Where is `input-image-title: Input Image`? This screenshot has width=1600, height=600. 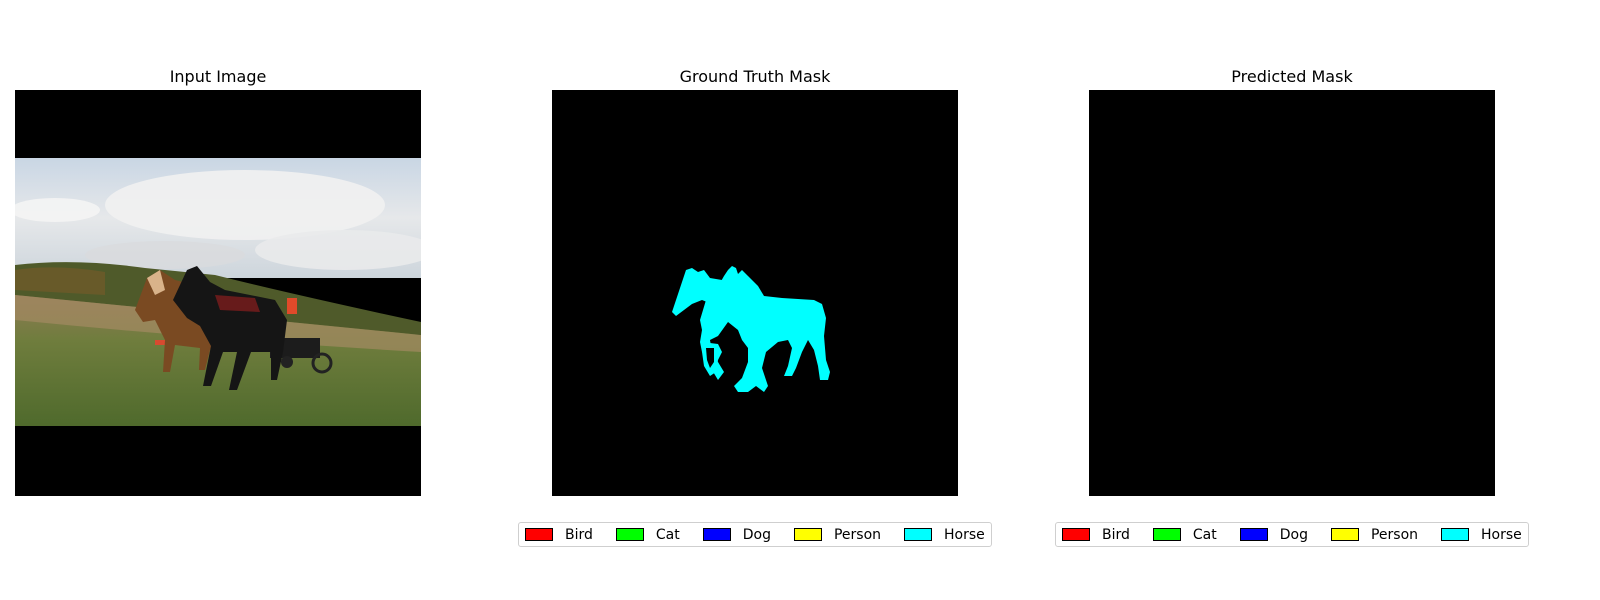
input-image-title: Input Image is located at coordinates (218, 76).